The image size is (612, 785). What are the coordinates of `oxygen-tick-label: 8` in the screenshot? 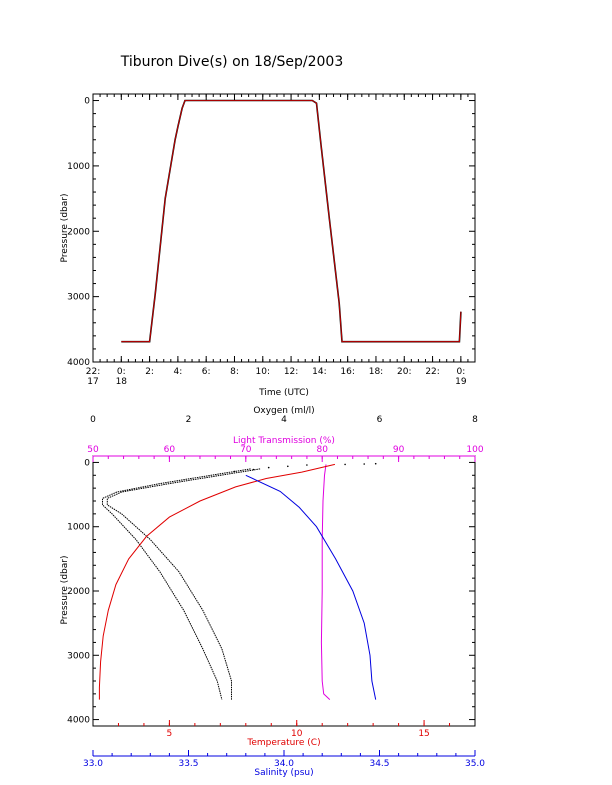 It's located at (475, 420).